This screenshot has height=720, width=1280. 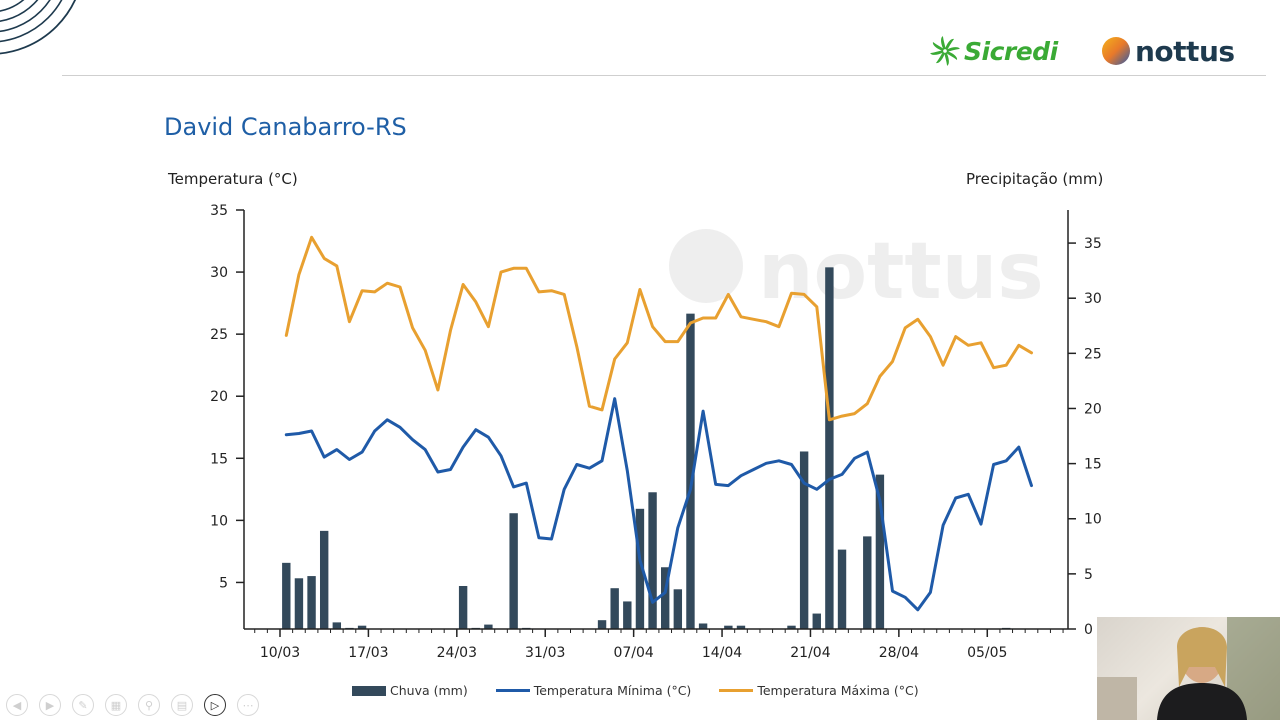 I want to click on sicredi-logo: Sicredi, so click(x=994, y=51).